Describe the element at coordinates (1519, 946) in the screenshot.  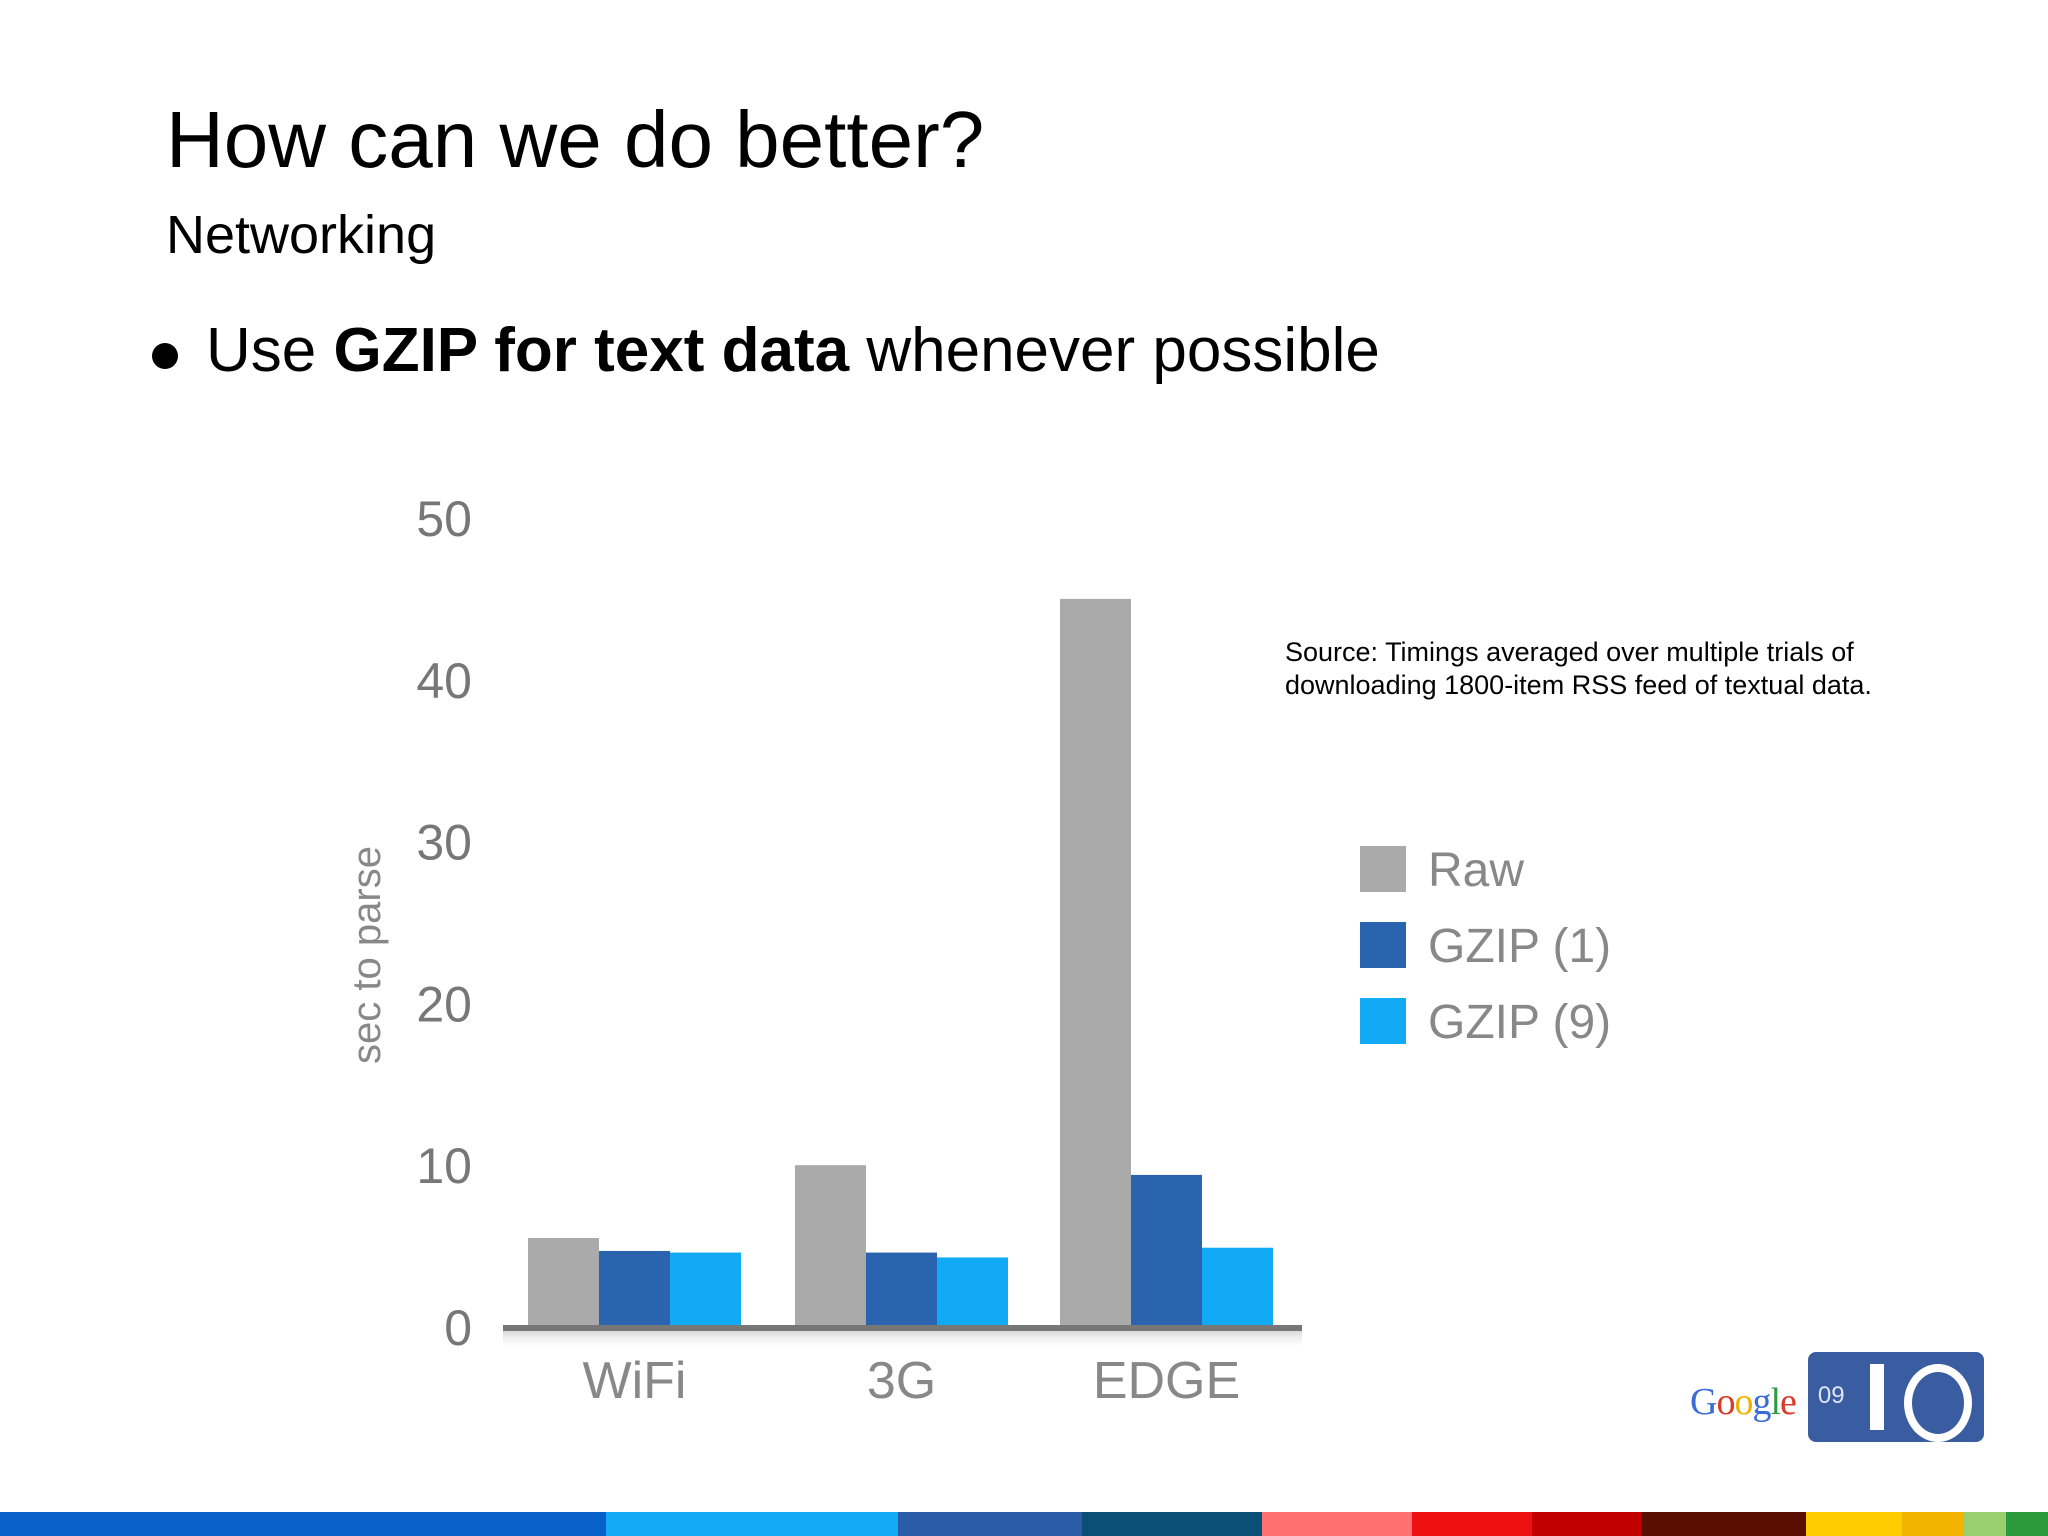
I see `legend-label: GZIP (1)` at that location.